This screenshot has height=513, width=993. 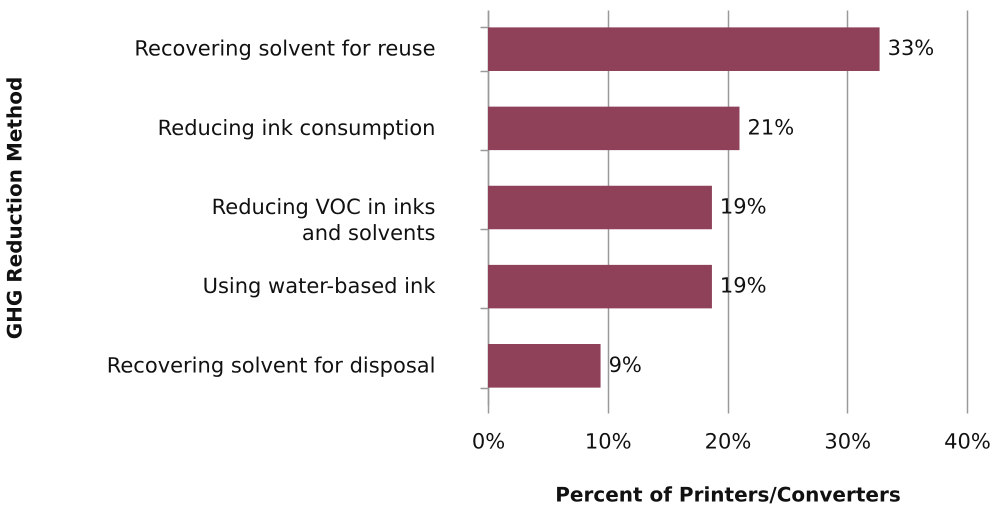 What do you see at coordinates (967, 442) in the screenshot?
I see `x-tick-label: 40%` at bounding box center [967, 442].